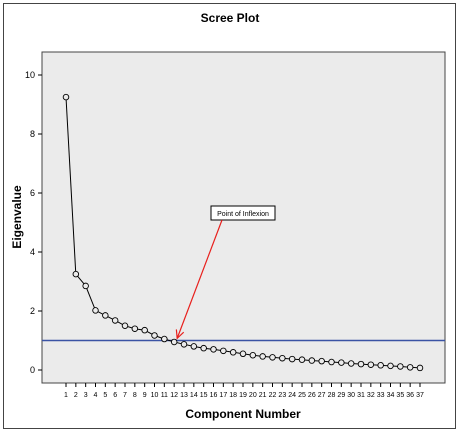 This screenshot has height=434, width=461. Describe the element at coordinates (253, 395) in the screenshot. I see `x-tick-label: 20` at that location.